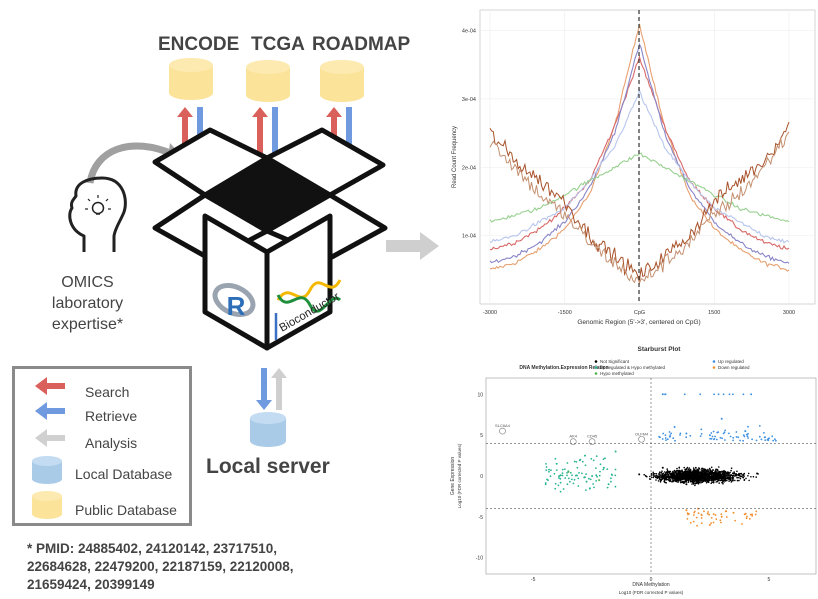 This screenshot has height=599, width=818. Describe the element at coordinates (50, 411) in the screenshot. I see `legend-retrieve-arrow-icon` at that location.